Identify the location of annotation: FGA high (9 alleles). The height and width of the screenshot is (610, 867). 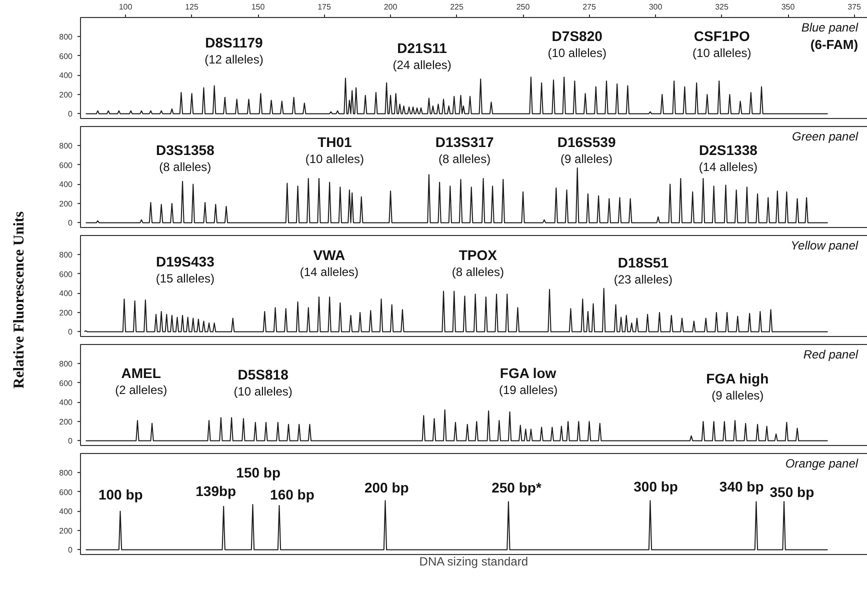
(737, 386).